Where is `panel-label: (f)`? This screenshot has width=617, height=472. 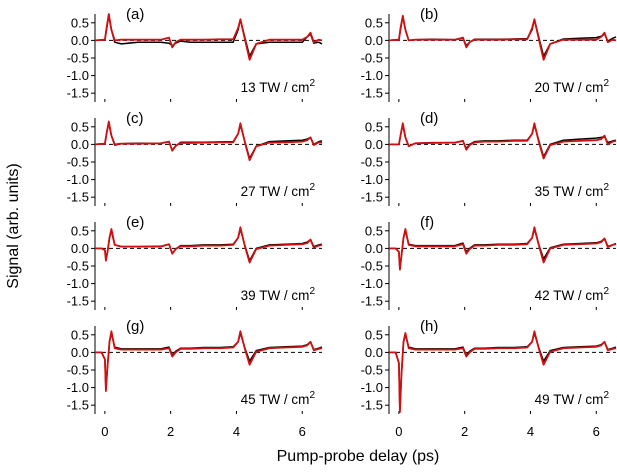 panel-label: (f) is located at coordinates (427, 222).